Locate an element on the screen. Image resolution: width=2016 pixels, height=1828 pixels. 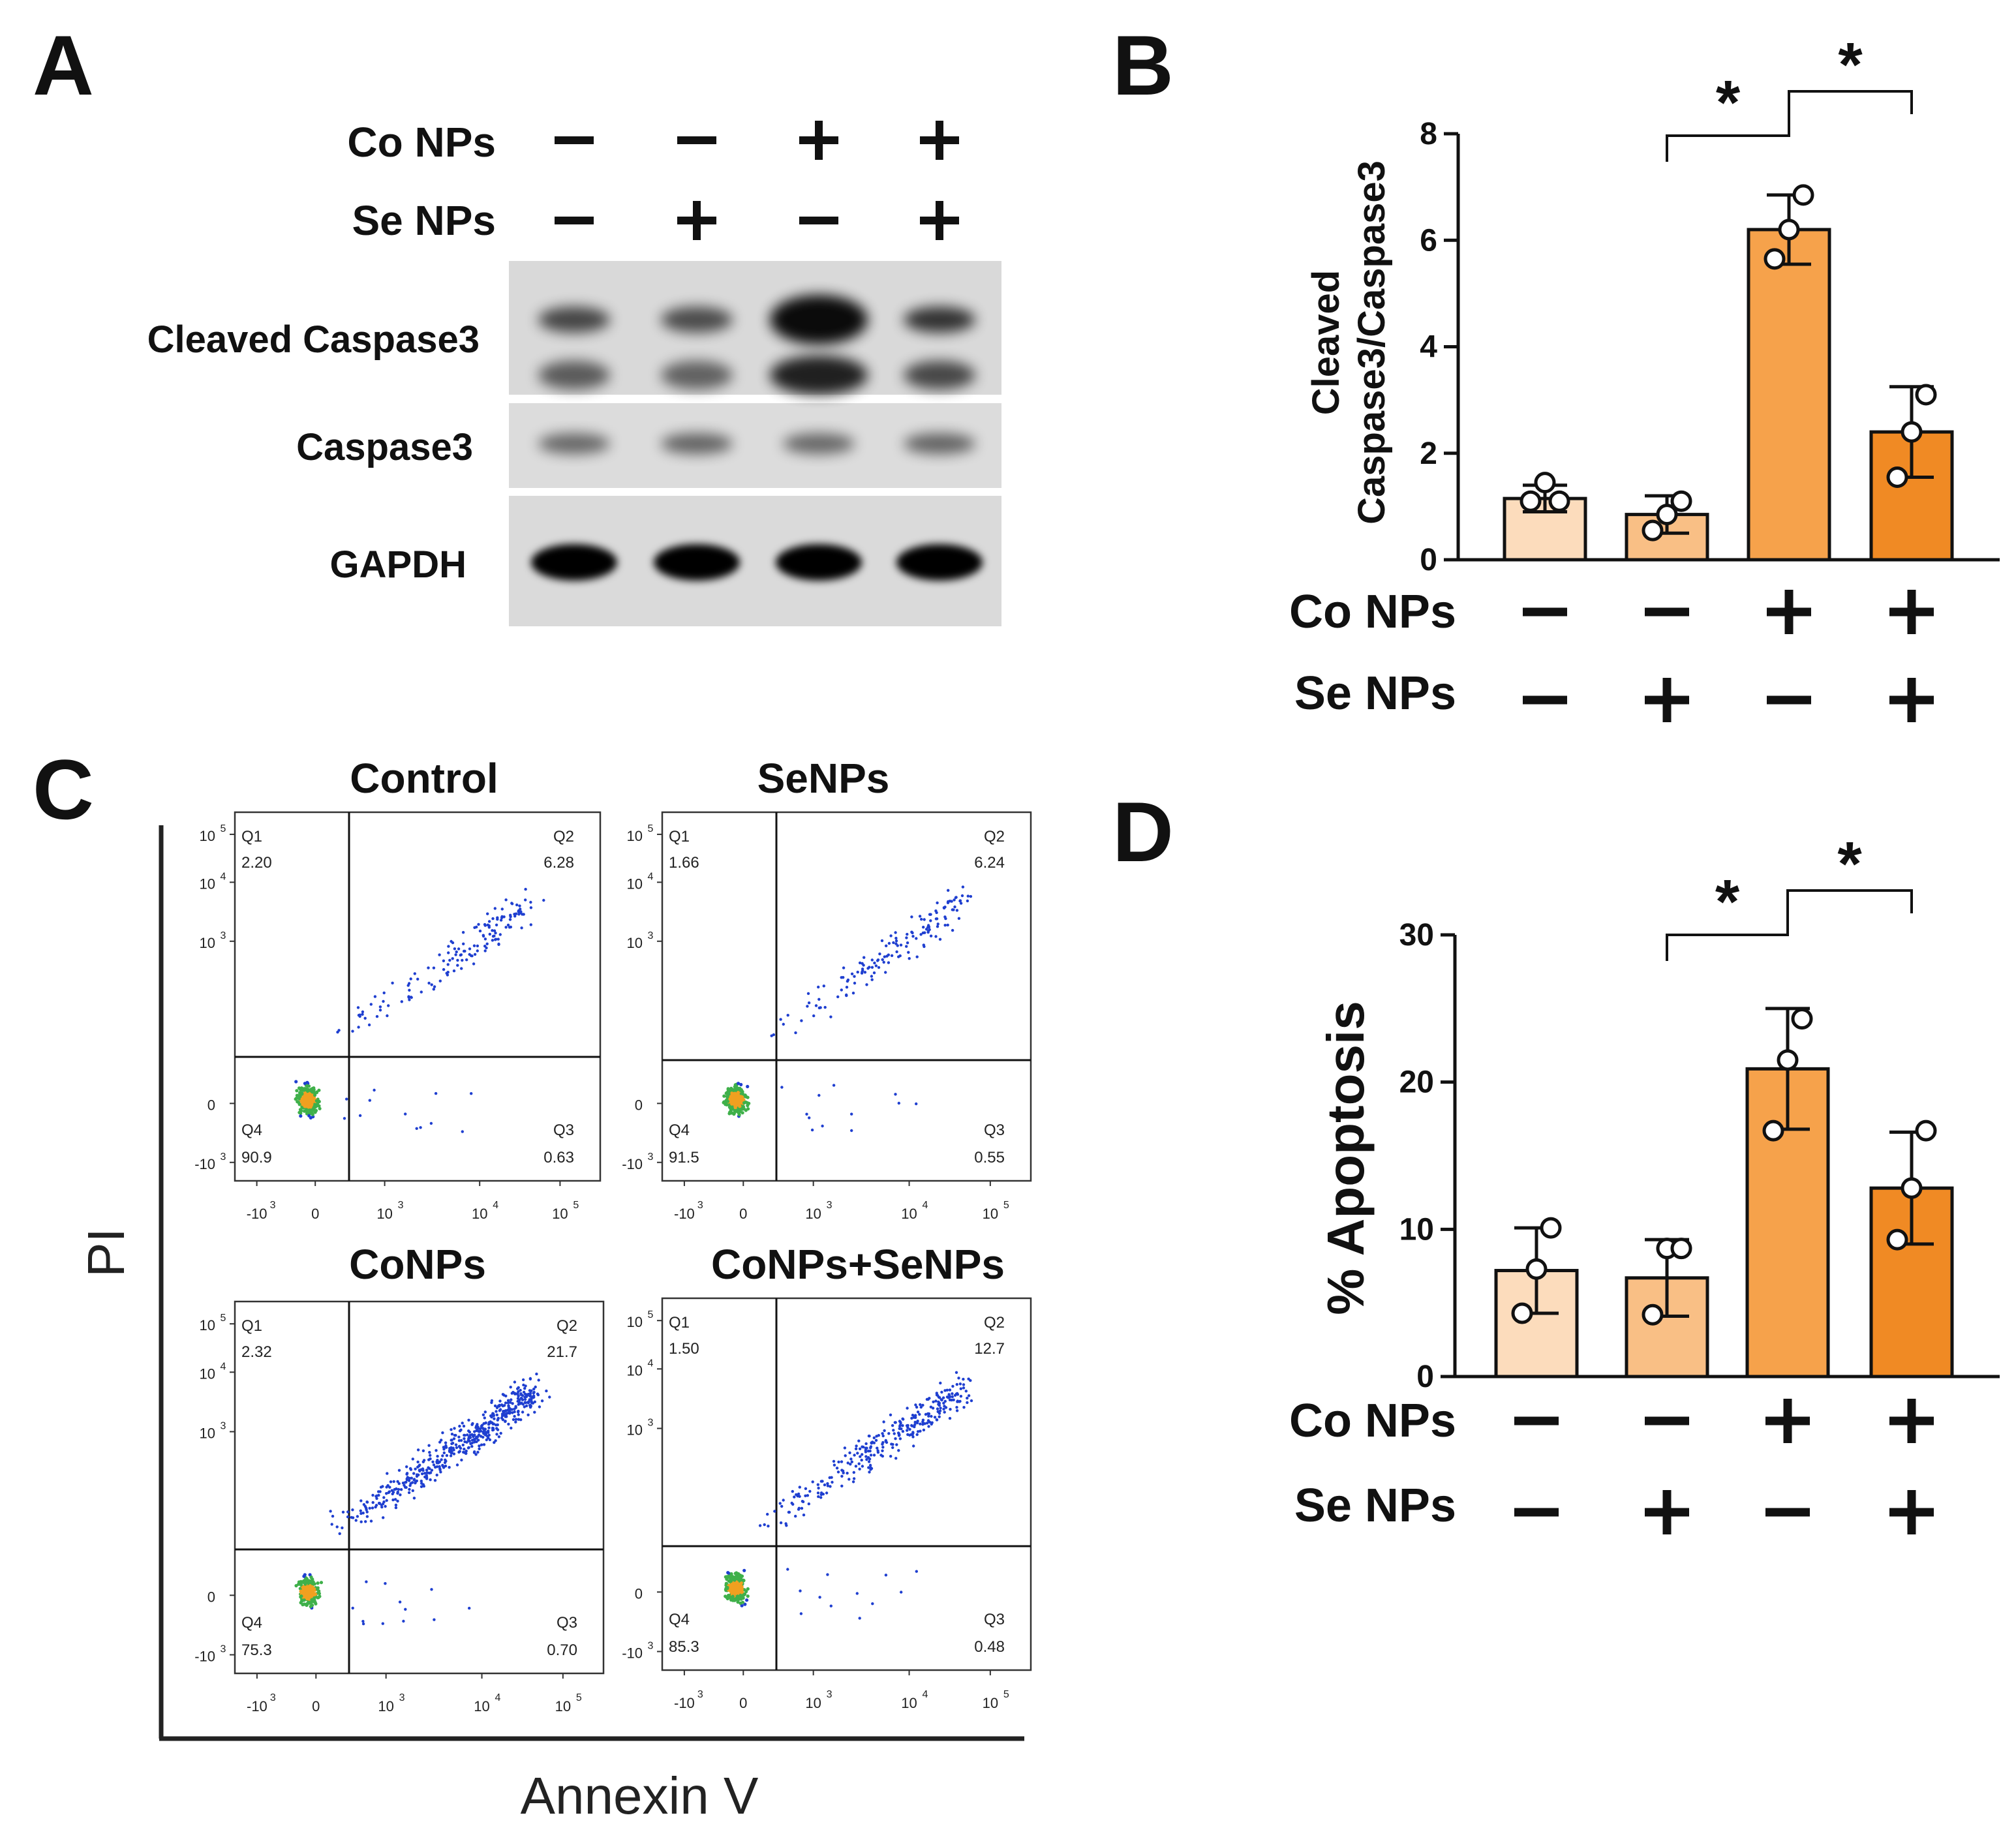
flow-plot-4-q3-value: 0.48 is located at coordinates (990, 1647).